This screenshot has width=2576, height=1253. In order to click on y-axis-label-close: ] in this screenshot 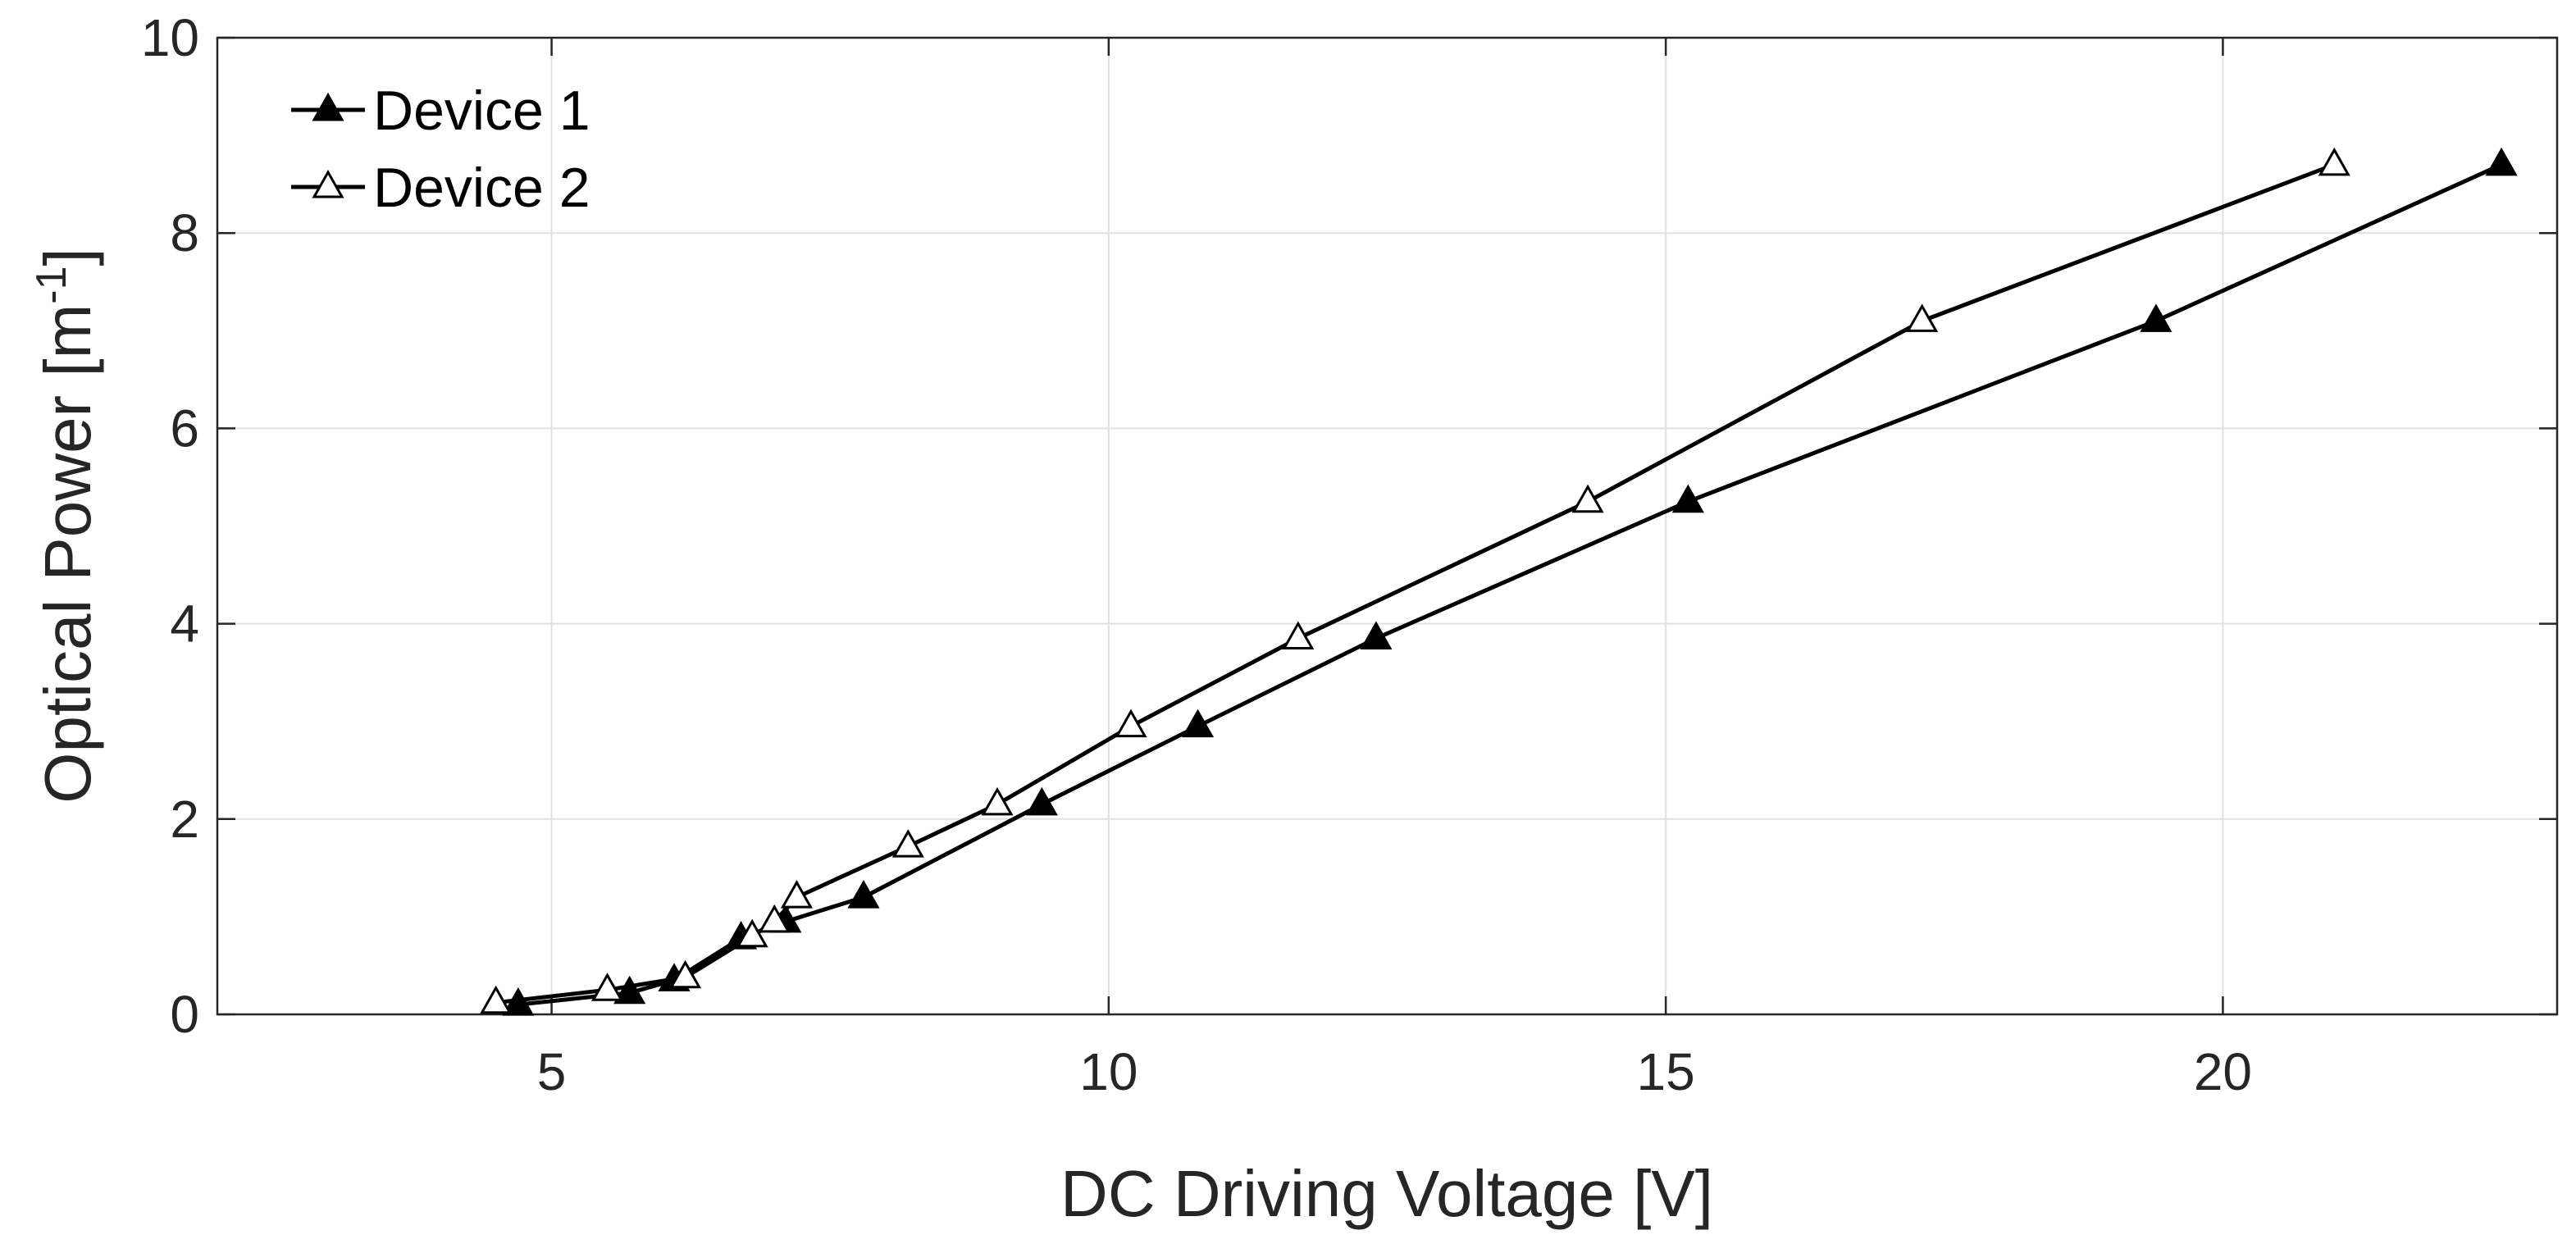, I will do `click(67, 257)`.